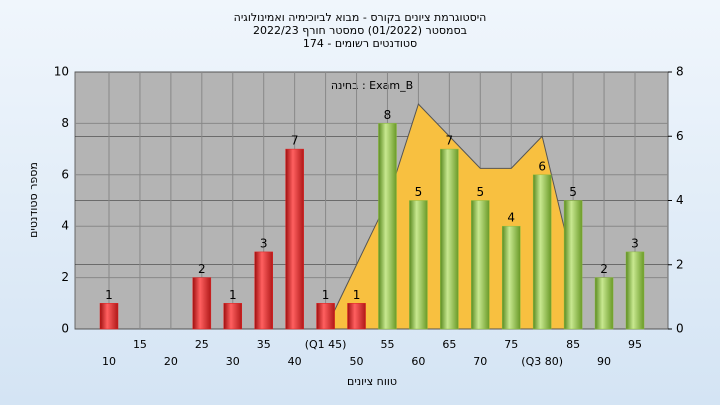 The image size is (720, 405). What do you see at coordinates (295, 361) in the screenshot?
I see `x-tick-label: 40` at bounding box center [295, 361].